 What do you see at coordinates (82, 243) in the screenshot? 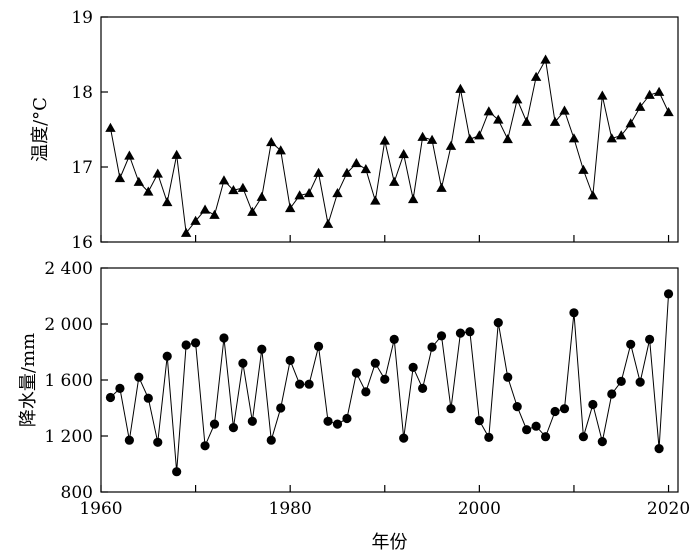
I see `y-tick-label: 16` at bounding box center [82, 243].